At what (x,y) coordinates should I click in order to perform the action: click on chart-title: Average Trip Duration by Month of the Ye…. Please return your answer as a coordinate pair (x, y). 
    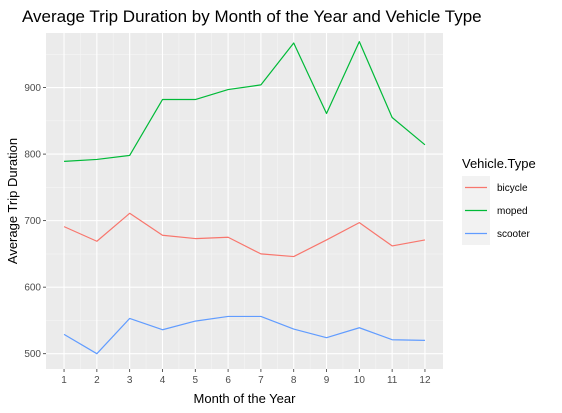
    Looking at the image, I should click on (252, 16).